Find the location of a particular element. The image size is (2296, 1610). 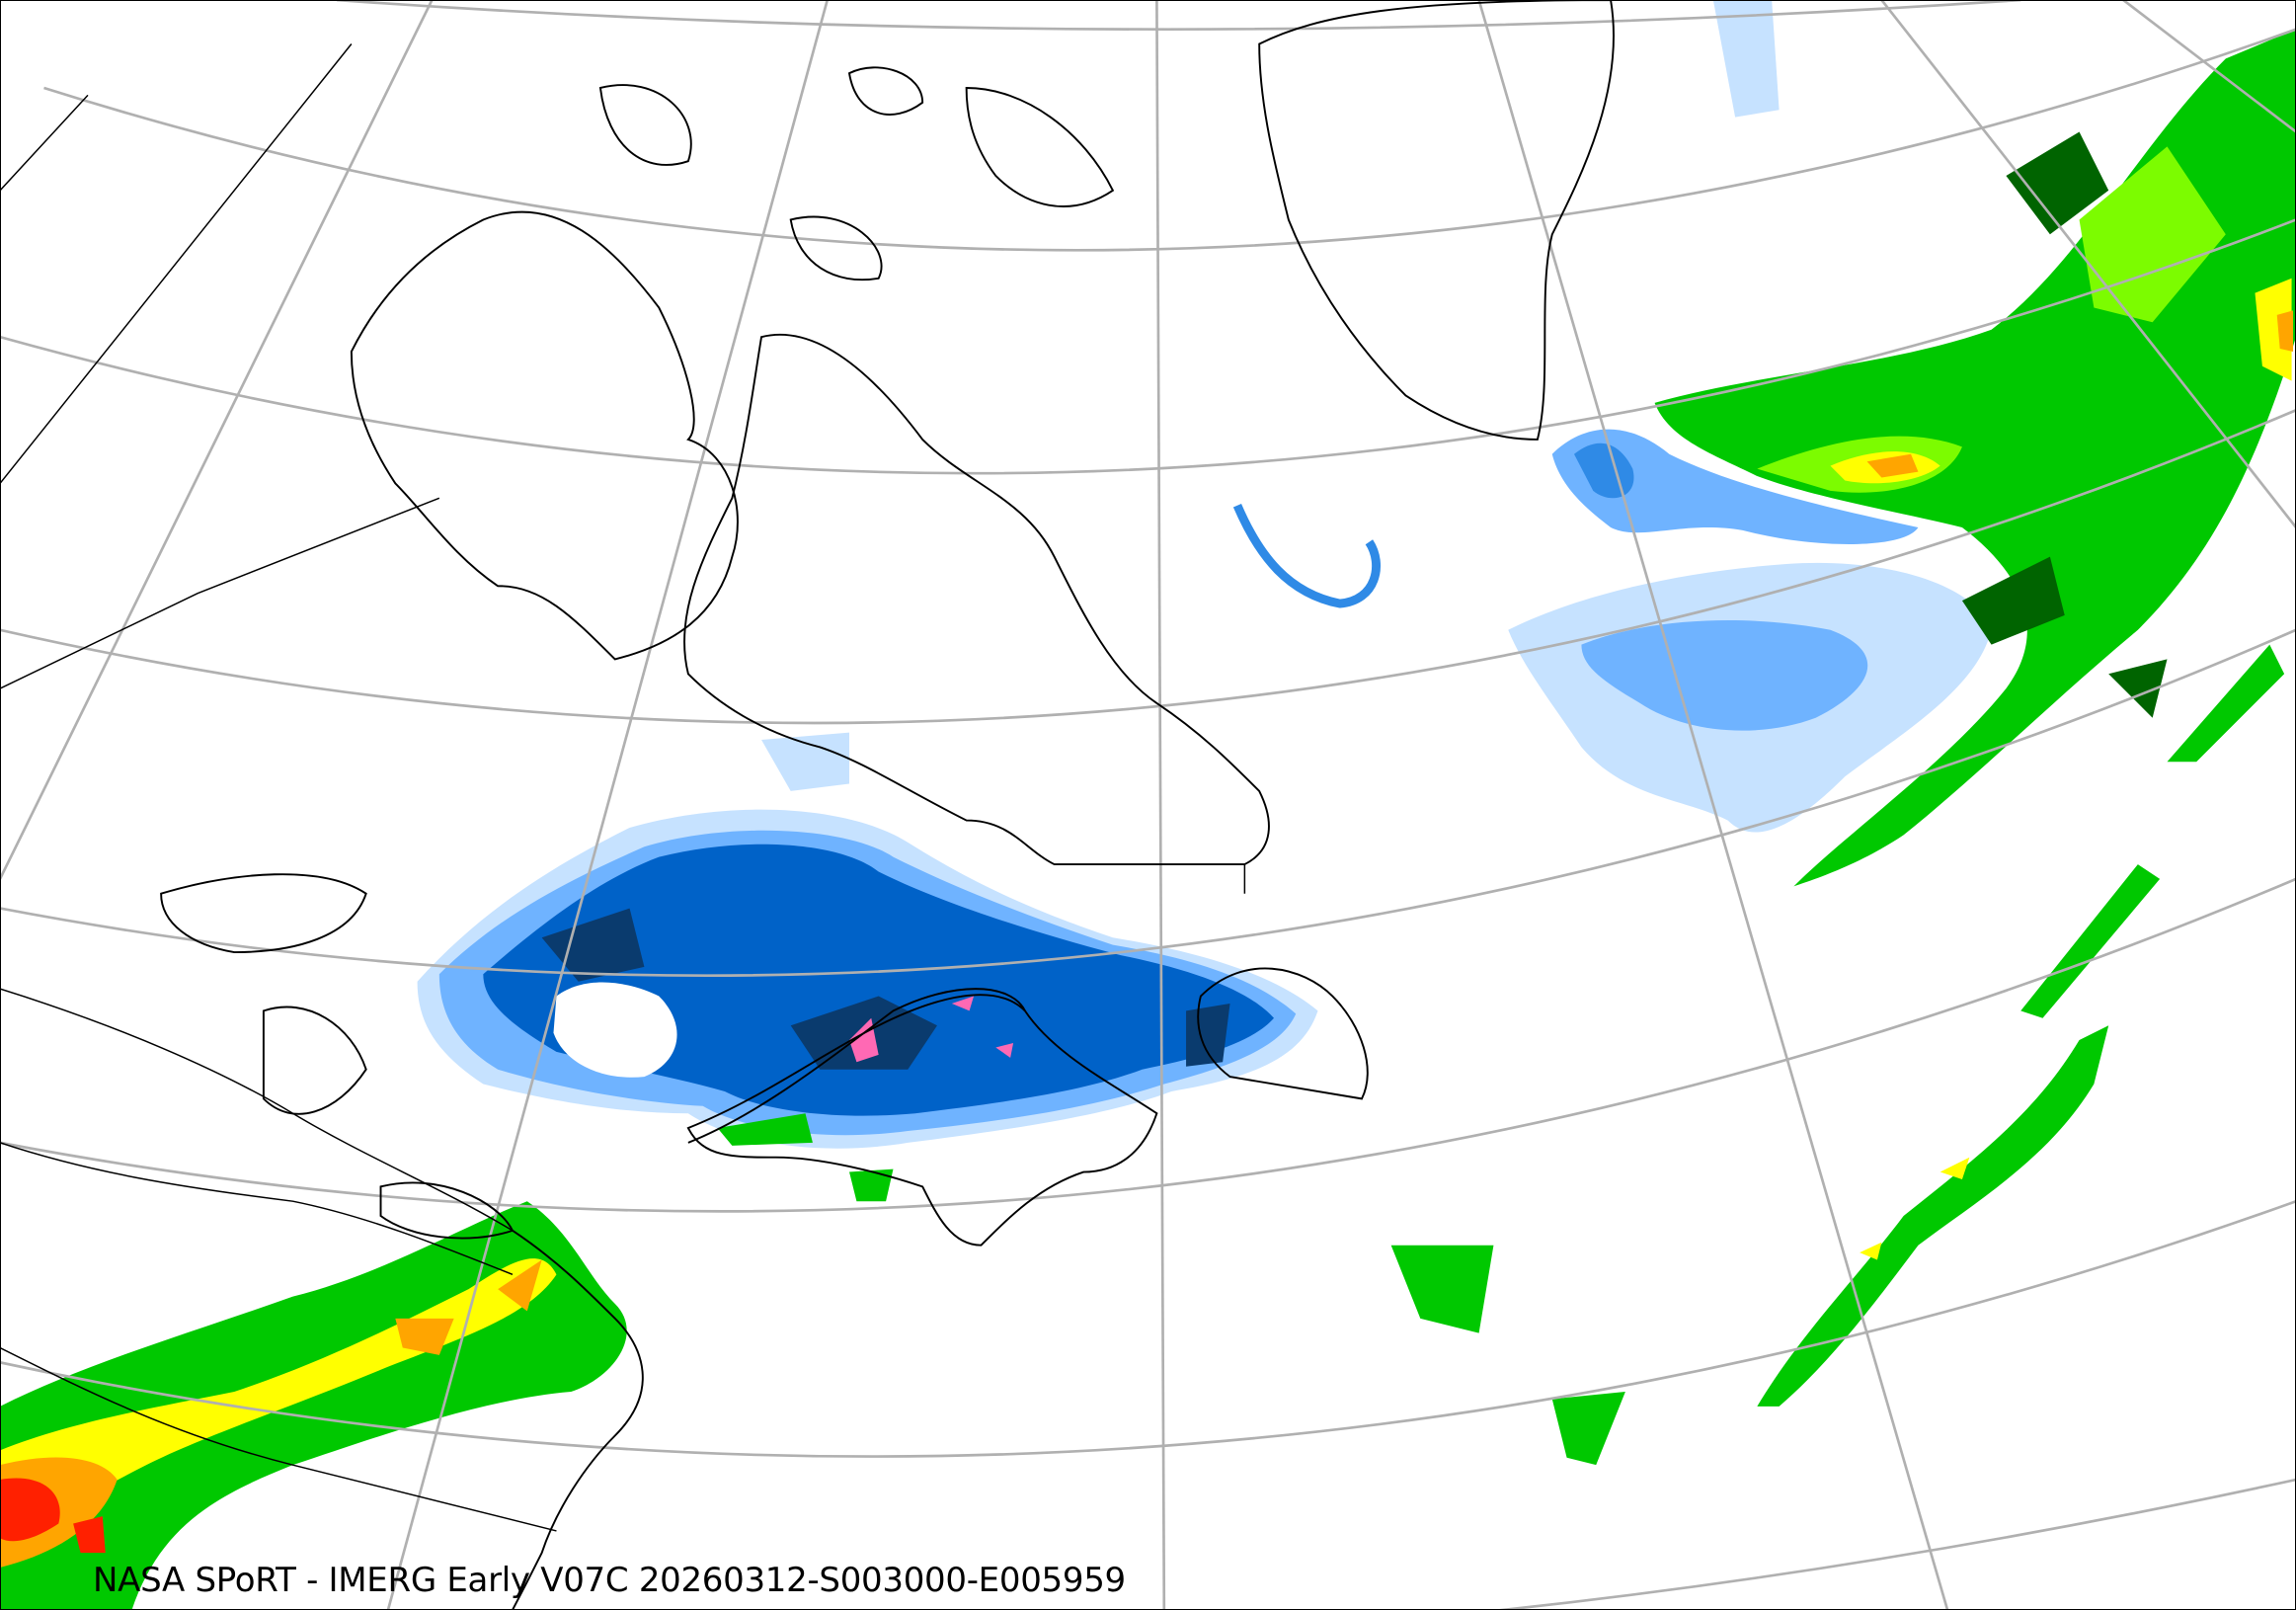

snow-area-heavy is located at coordinates (879, 980).